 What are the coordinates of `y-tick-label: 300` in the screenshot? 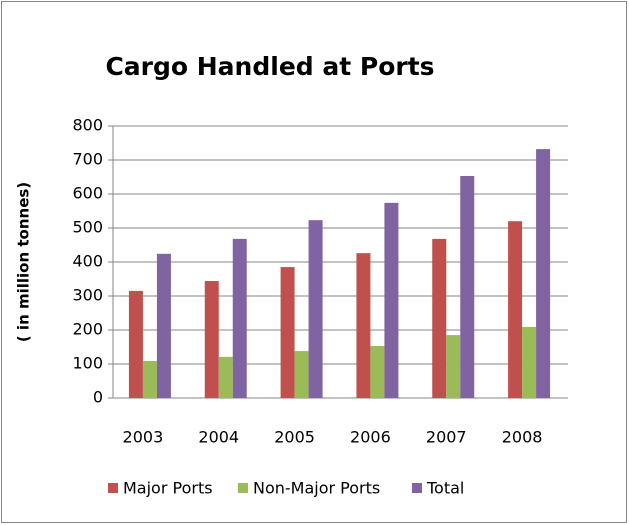 It's located at (87, 295).